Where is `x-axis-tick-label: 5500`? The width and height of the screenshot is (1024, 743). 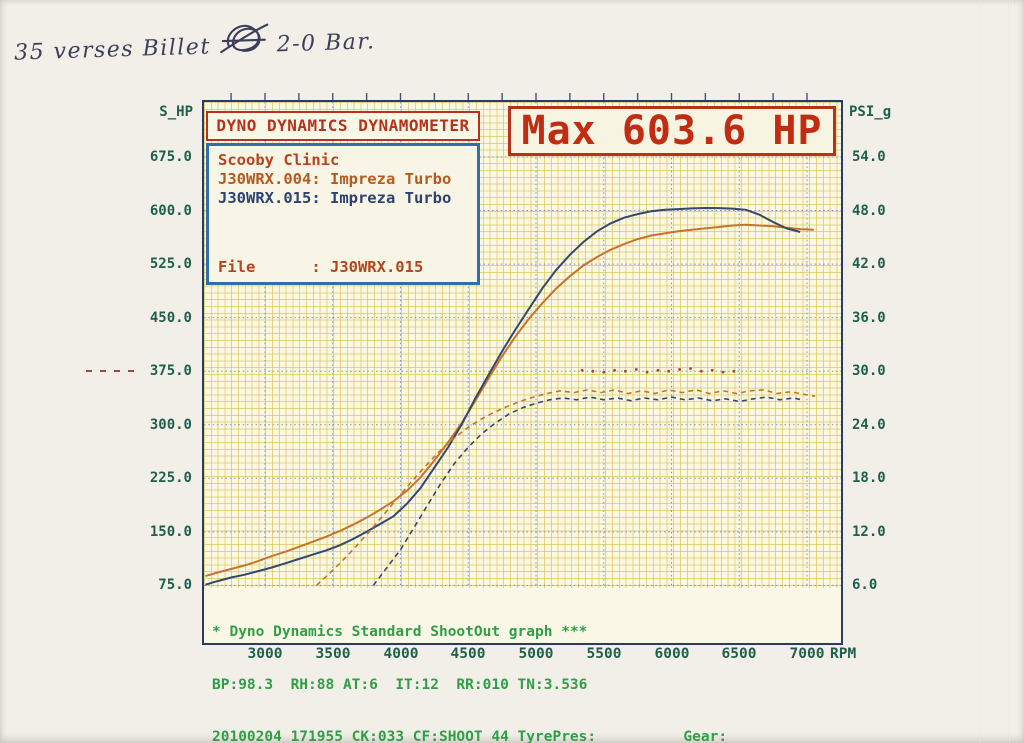
x-axis-tick-label: 5500 is located at coordinates (604, 654).